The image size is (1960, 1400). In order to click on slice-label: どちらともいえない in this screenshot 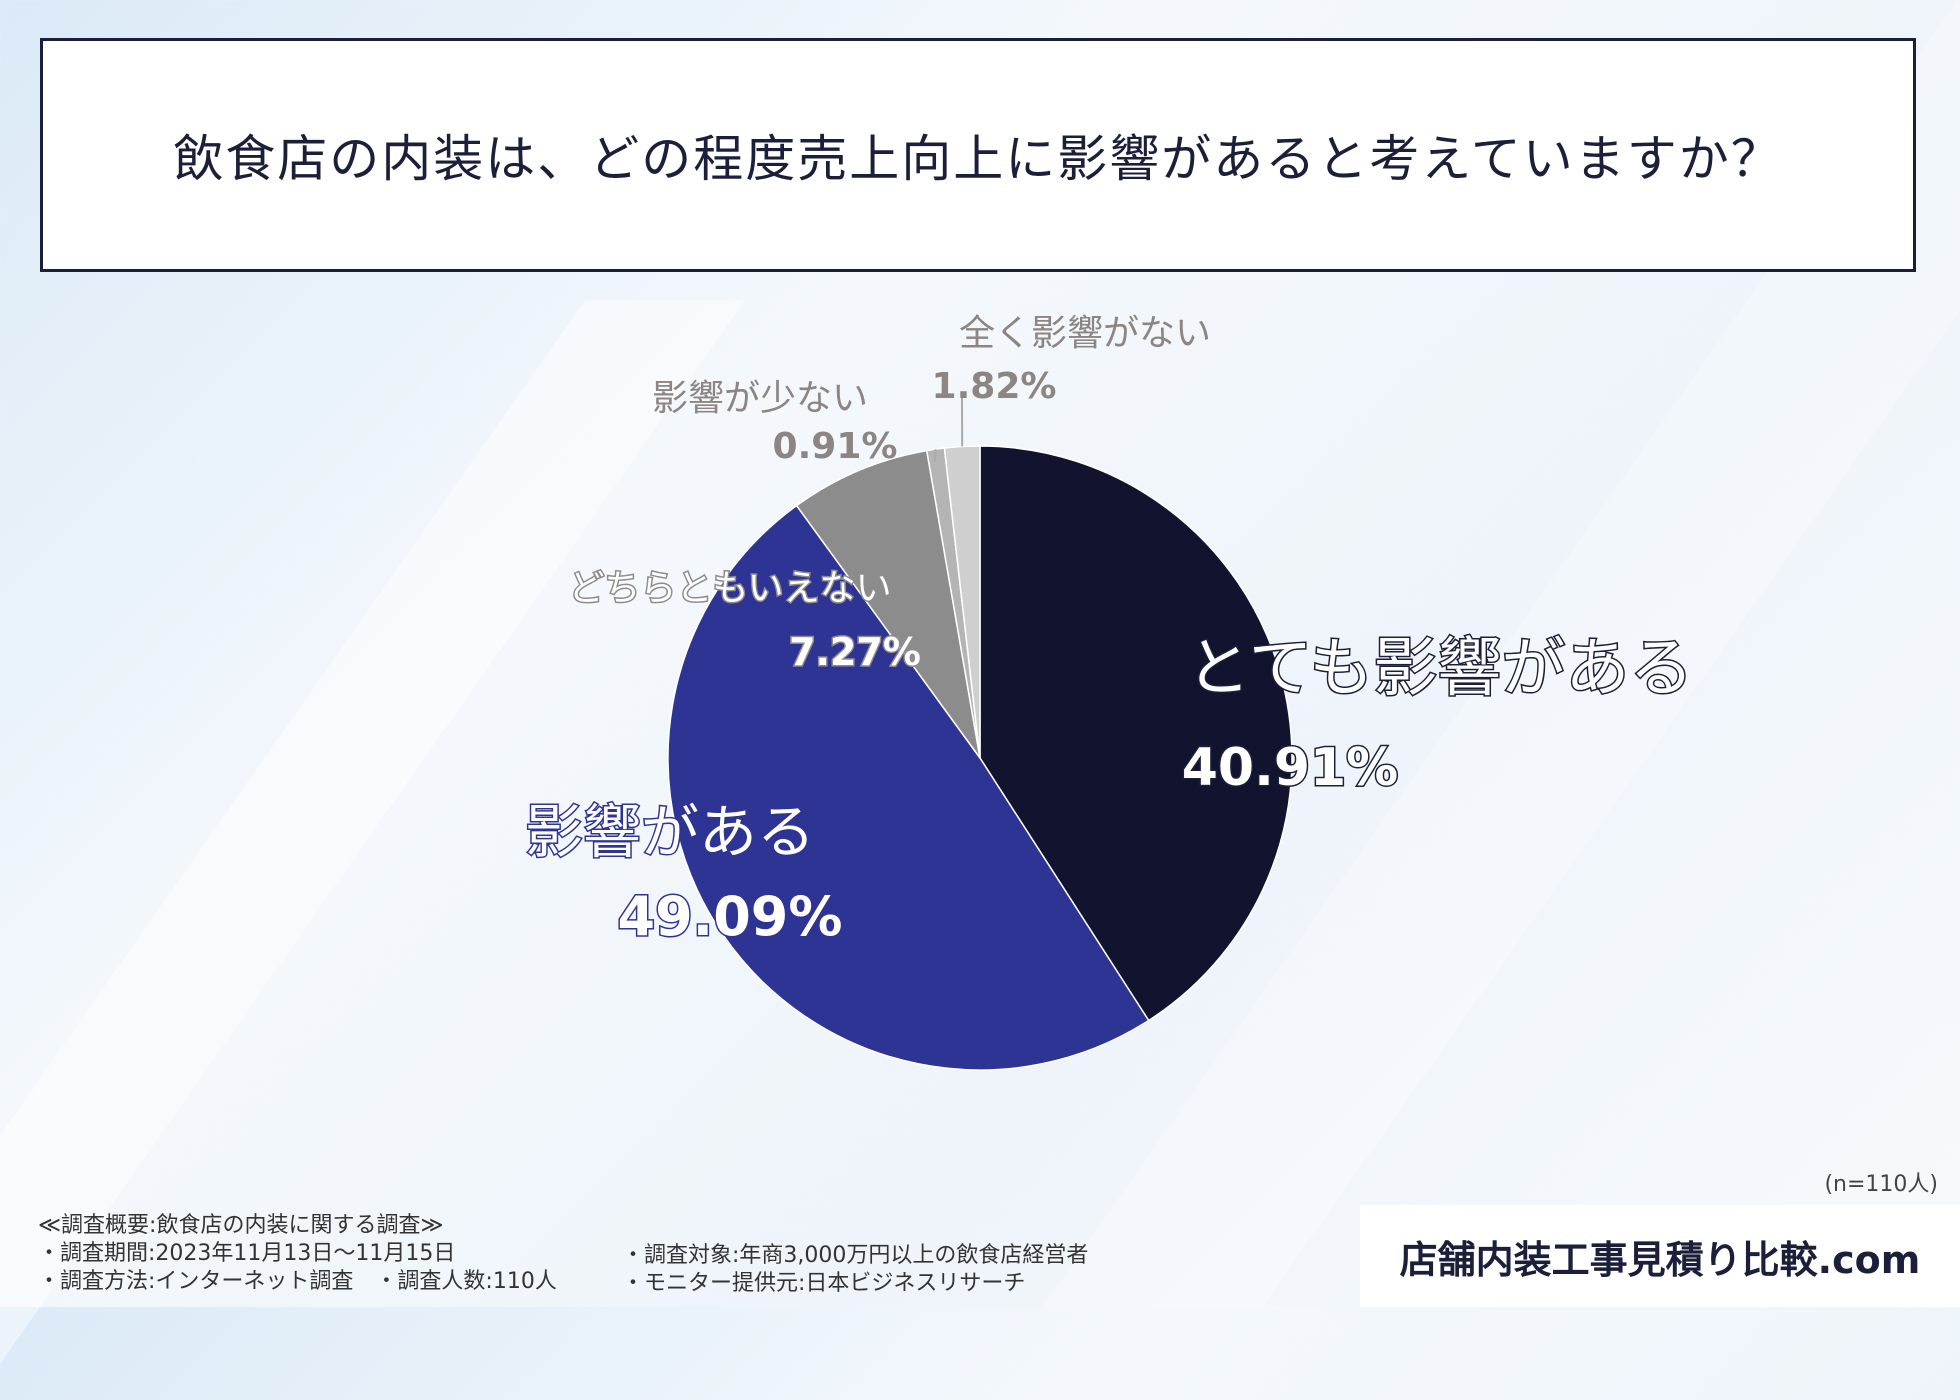, I will do `click(729, 588)`.